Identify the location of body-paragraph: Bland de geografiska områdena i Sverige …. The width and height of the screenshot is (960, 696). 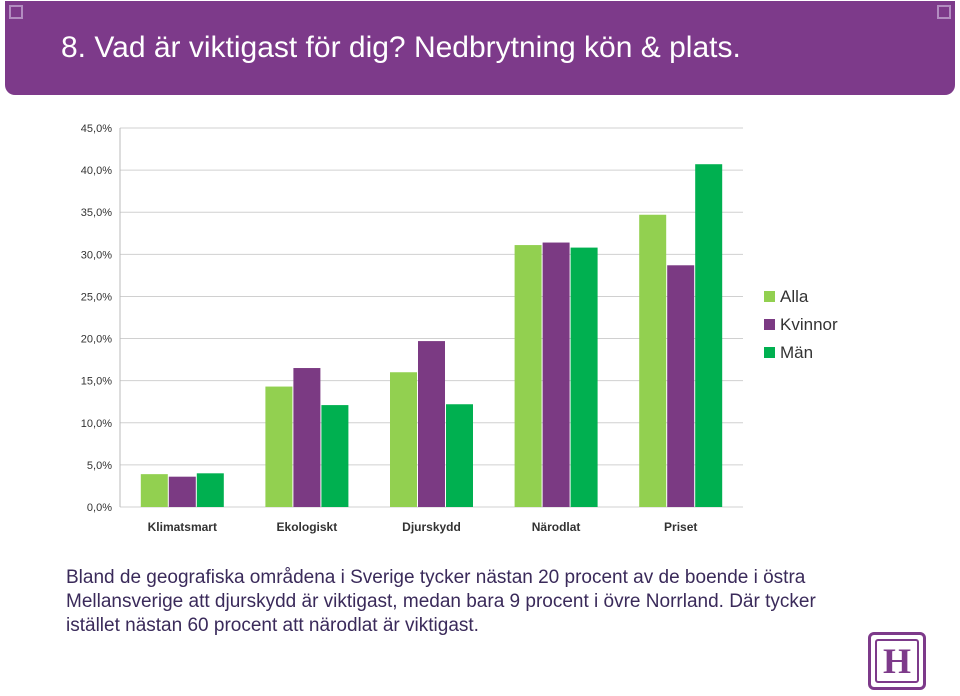
(441, 601).